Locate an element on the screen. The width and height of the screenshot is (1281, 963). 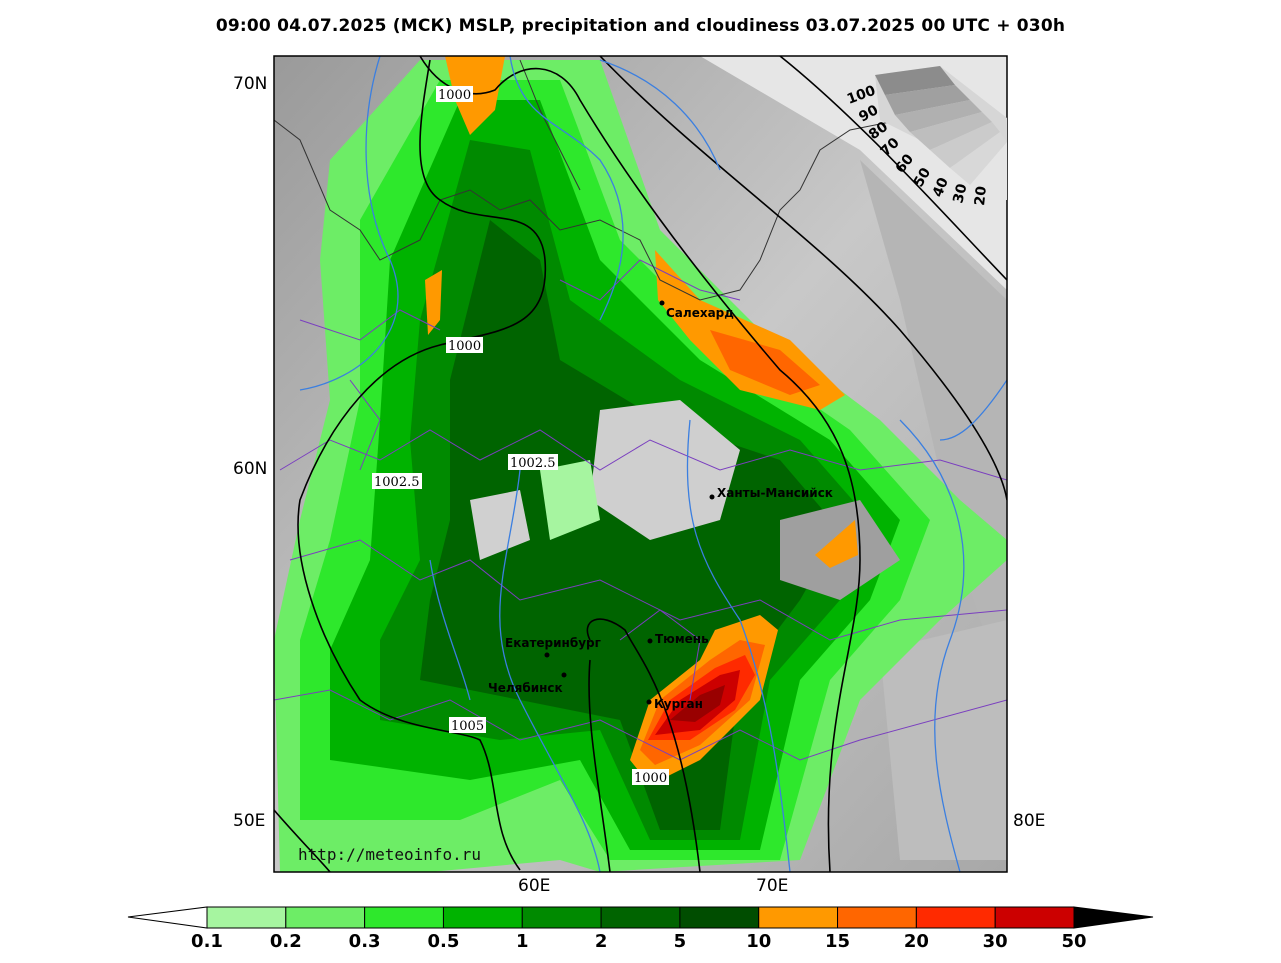
colorbar-tick-label: 1 is located at coordinates (522, 941).